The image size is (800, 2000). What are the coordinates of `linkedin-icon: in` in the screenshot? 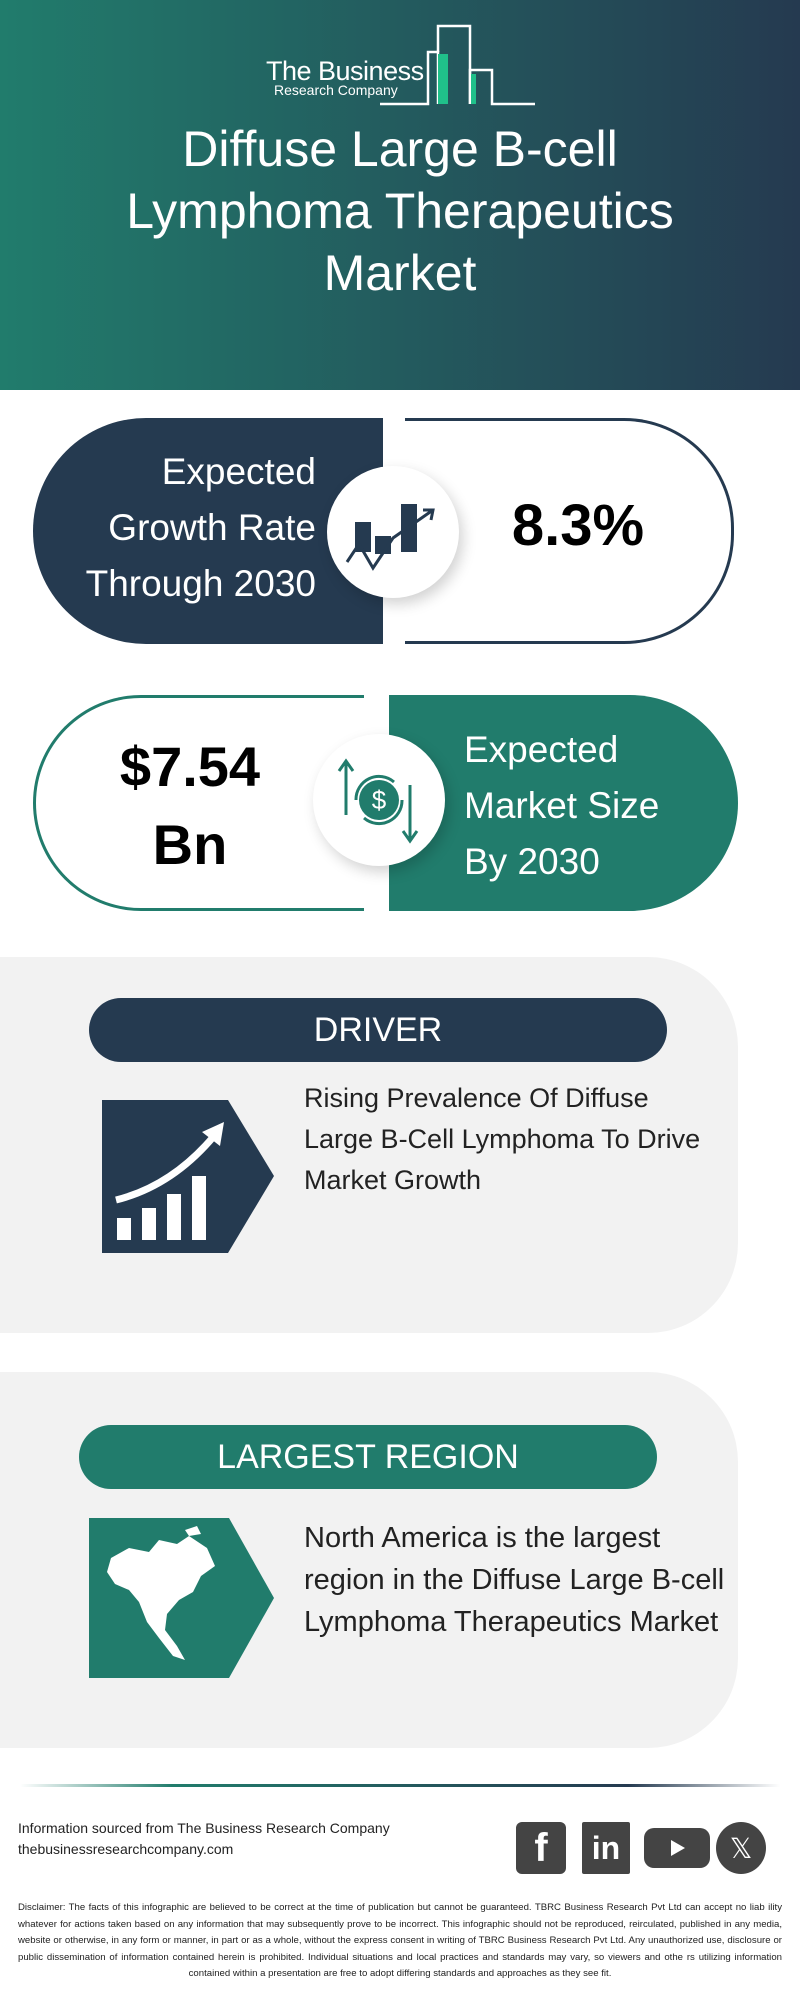 It's located at (606, 1848).